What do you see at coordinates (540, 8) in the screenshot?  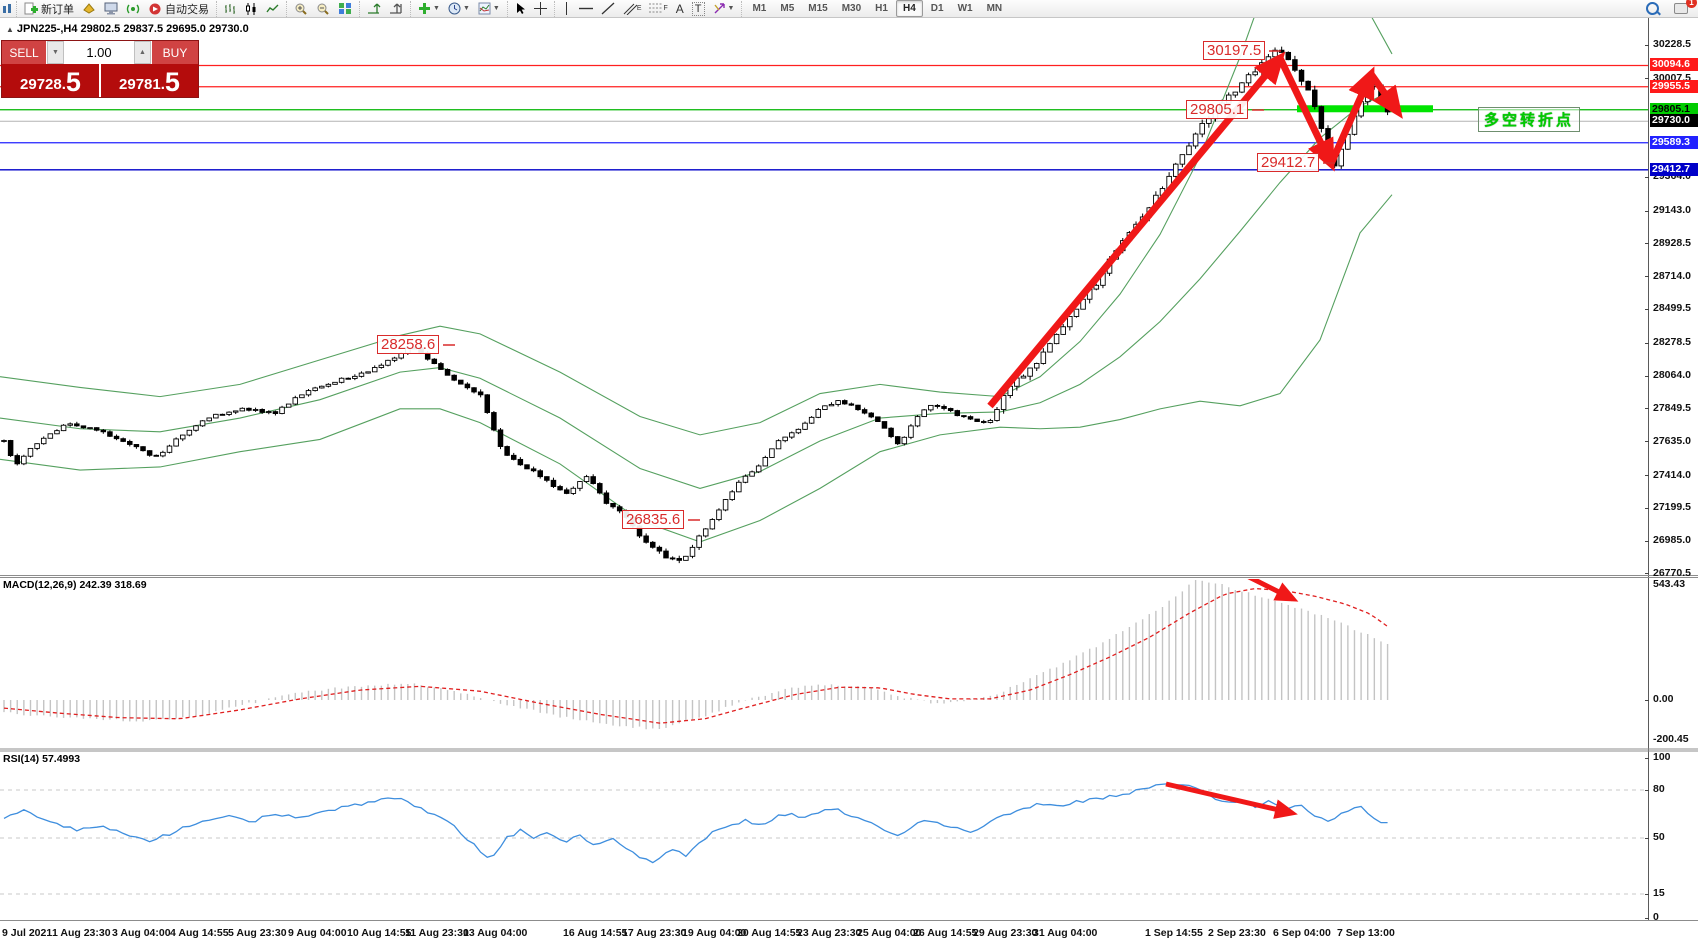 I see `crosshair-tool-button` at bounding box center [540, 8].